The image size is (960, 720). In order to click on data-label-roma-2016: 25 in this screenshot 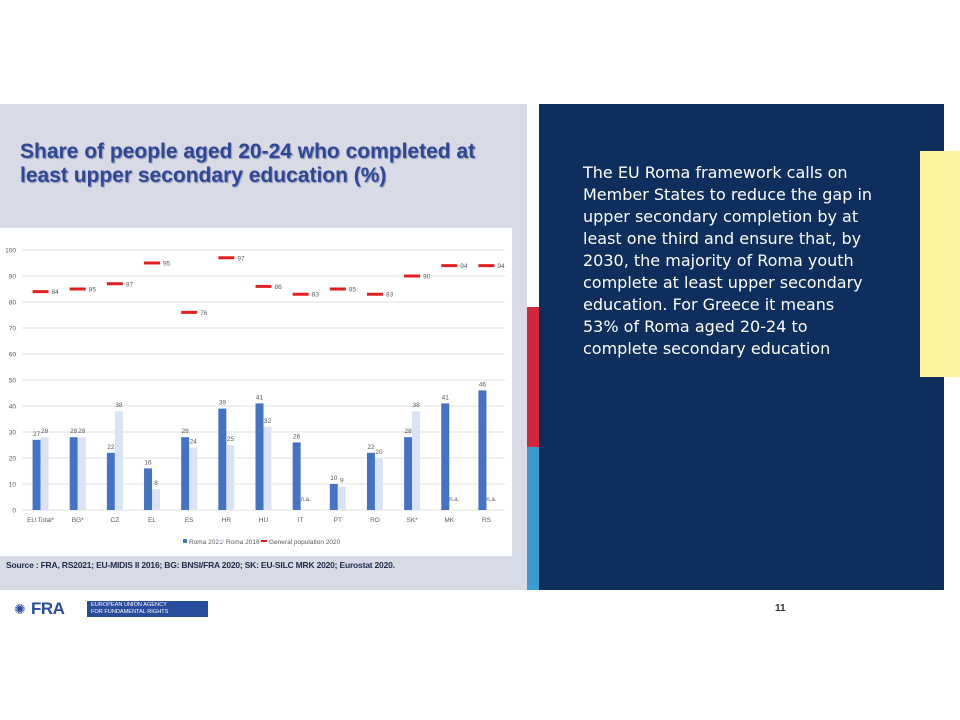, I will do `click(231, 439)`.